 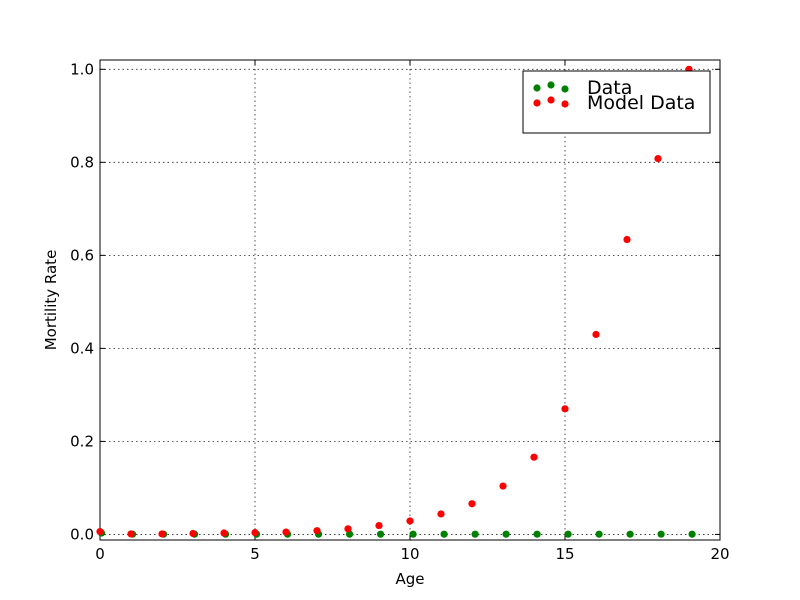 I want to click on x-tick-label: 0, so click(x=100, y=554).